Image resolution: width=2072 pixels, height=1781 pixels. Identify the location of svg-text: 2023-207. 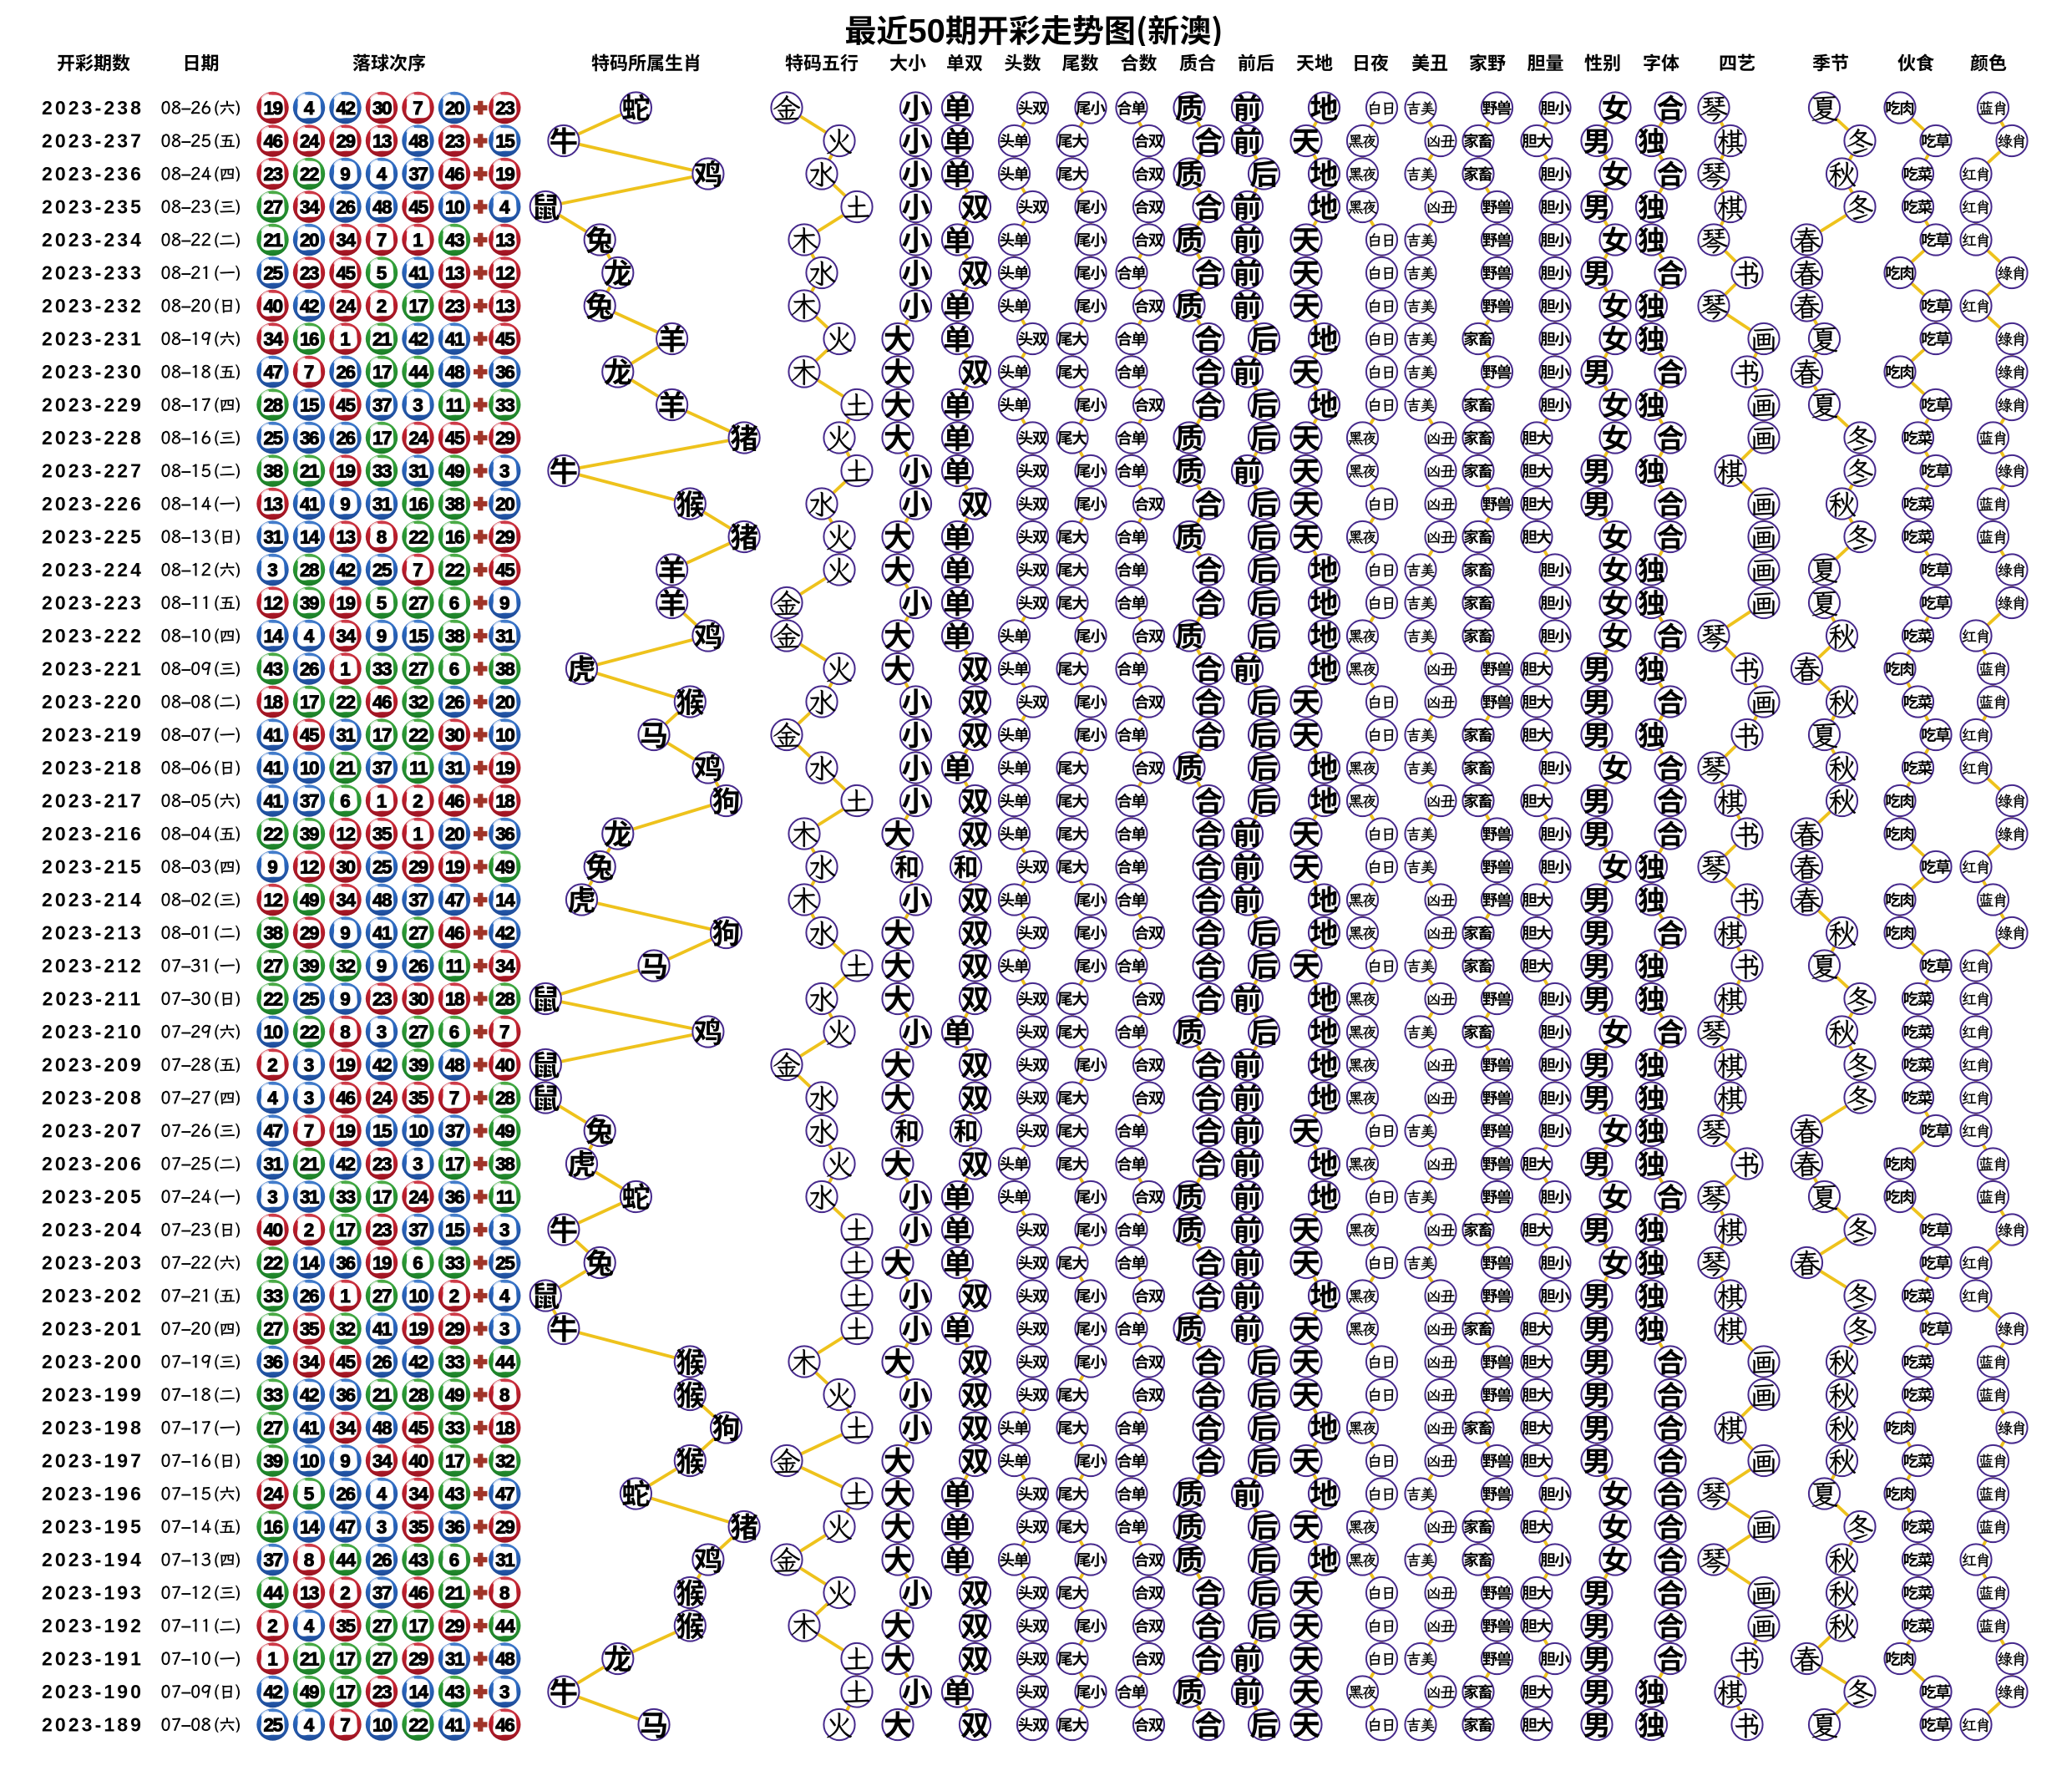
(93, 1131).